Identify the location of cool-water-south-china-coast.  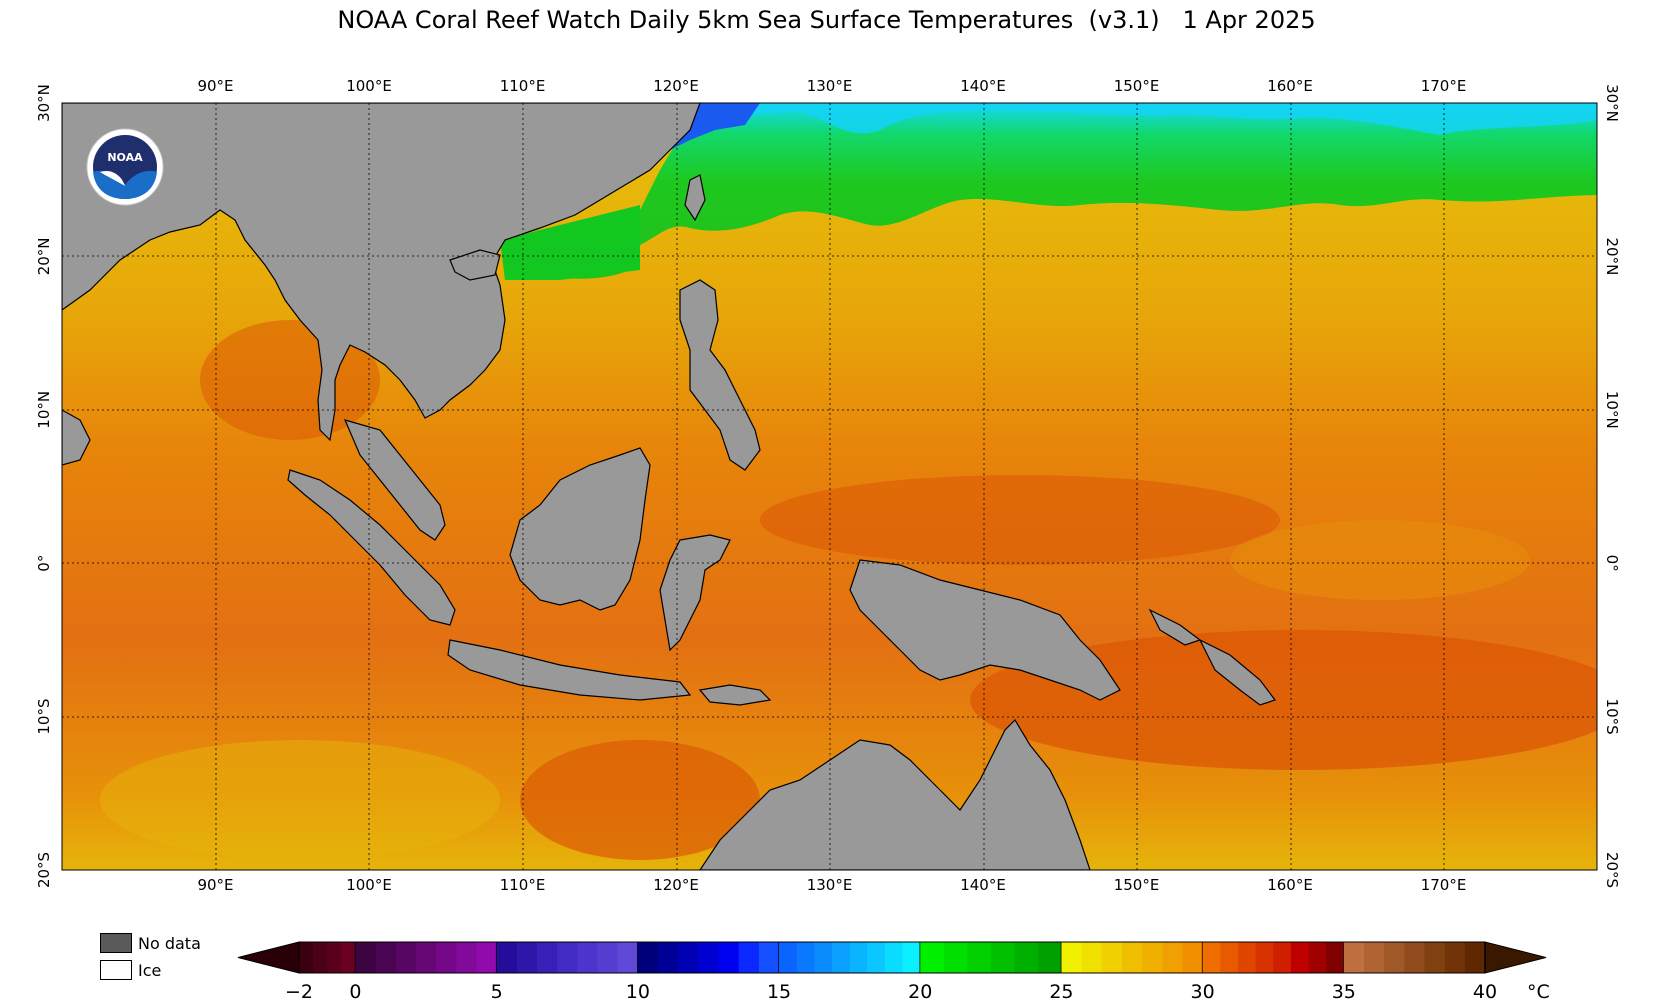
(570, 242).